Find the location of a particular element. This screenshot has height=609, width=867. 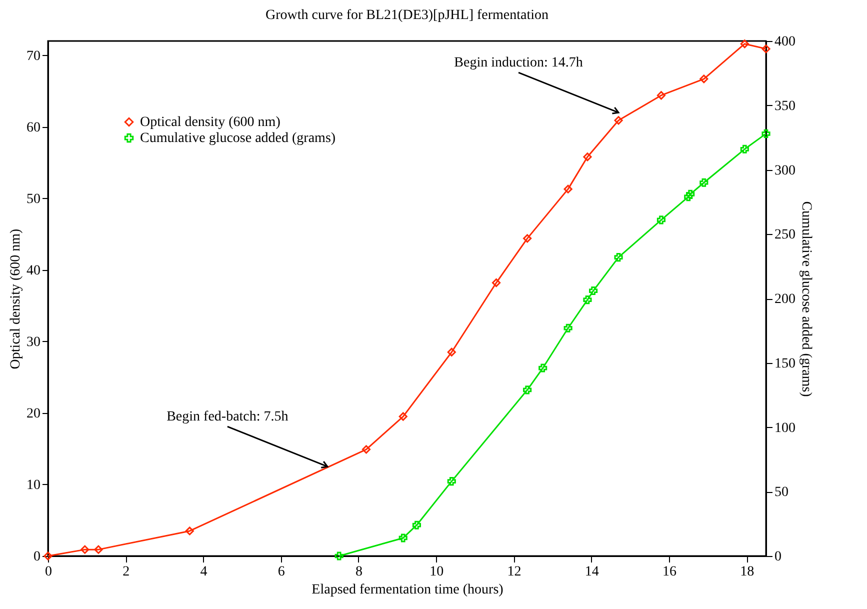

x-tick-label: 12 is located at coordinates (514, 572).